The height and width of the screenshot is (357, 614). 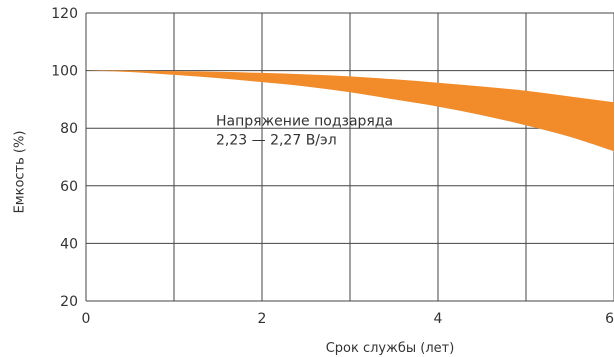 What do you see at coordinates (64, 72) in the screenshot?
I see `y-tick-label: 100` at bounding box center [64, 72].